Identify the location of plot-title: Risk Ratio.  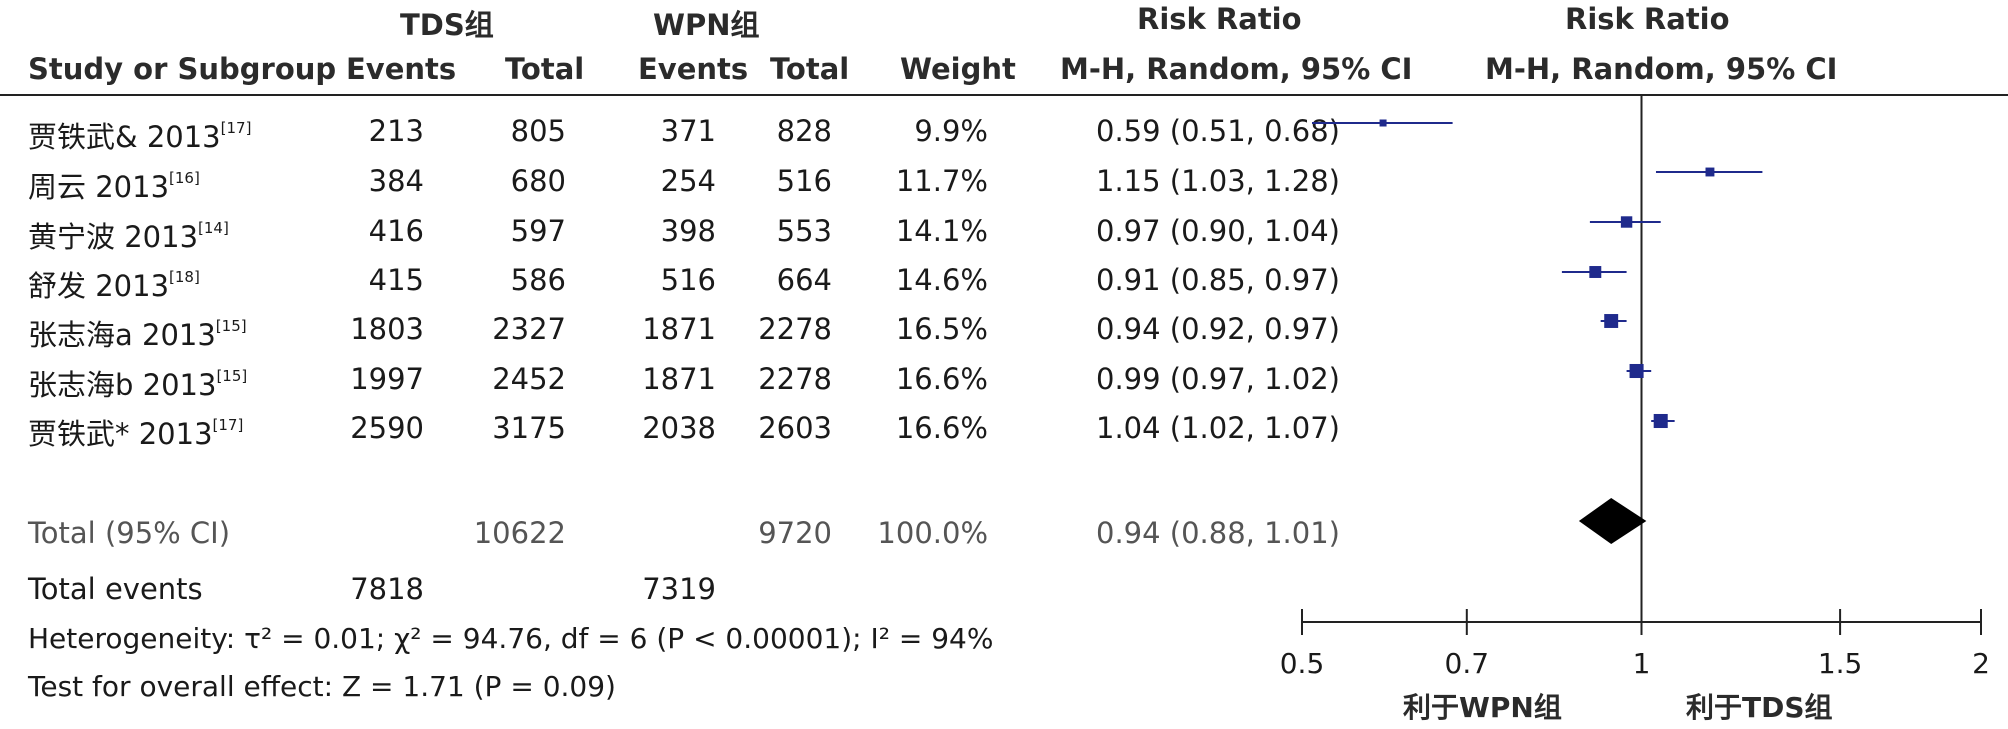
(1647, 19).